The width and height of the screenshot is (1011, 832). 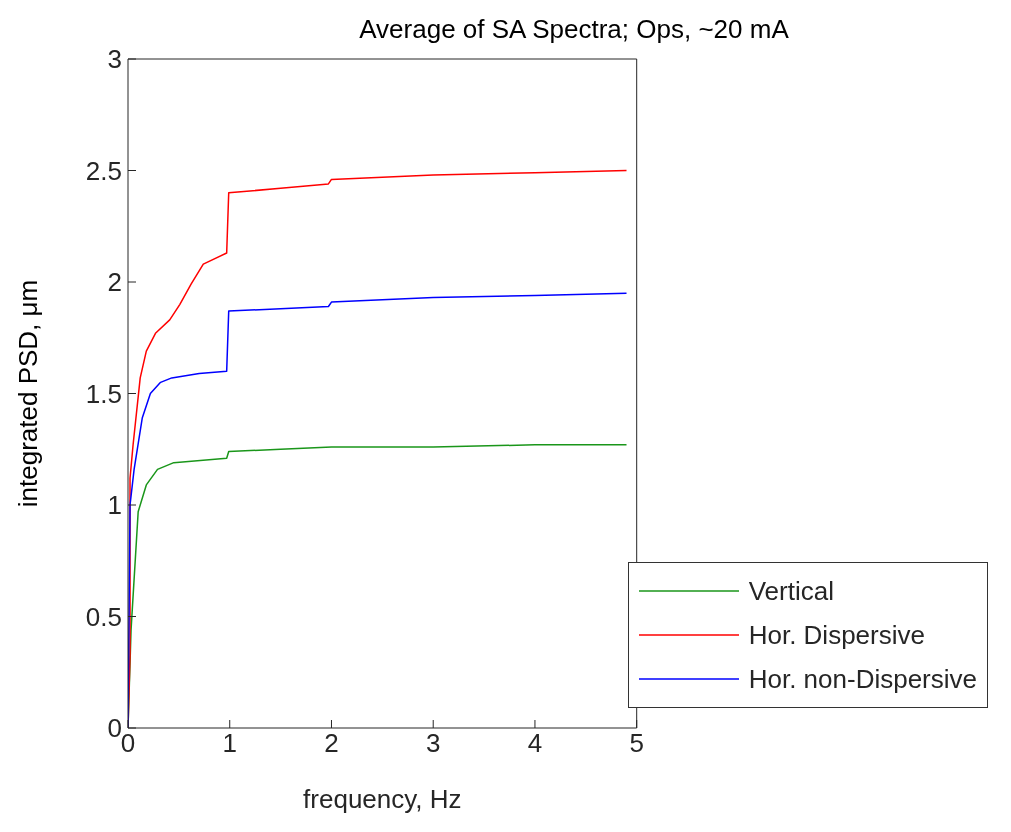 What do you see at coordinates (535, 743) in the screenshot?
I see `x-tick-label: 4` at bounding box center [535, 743].